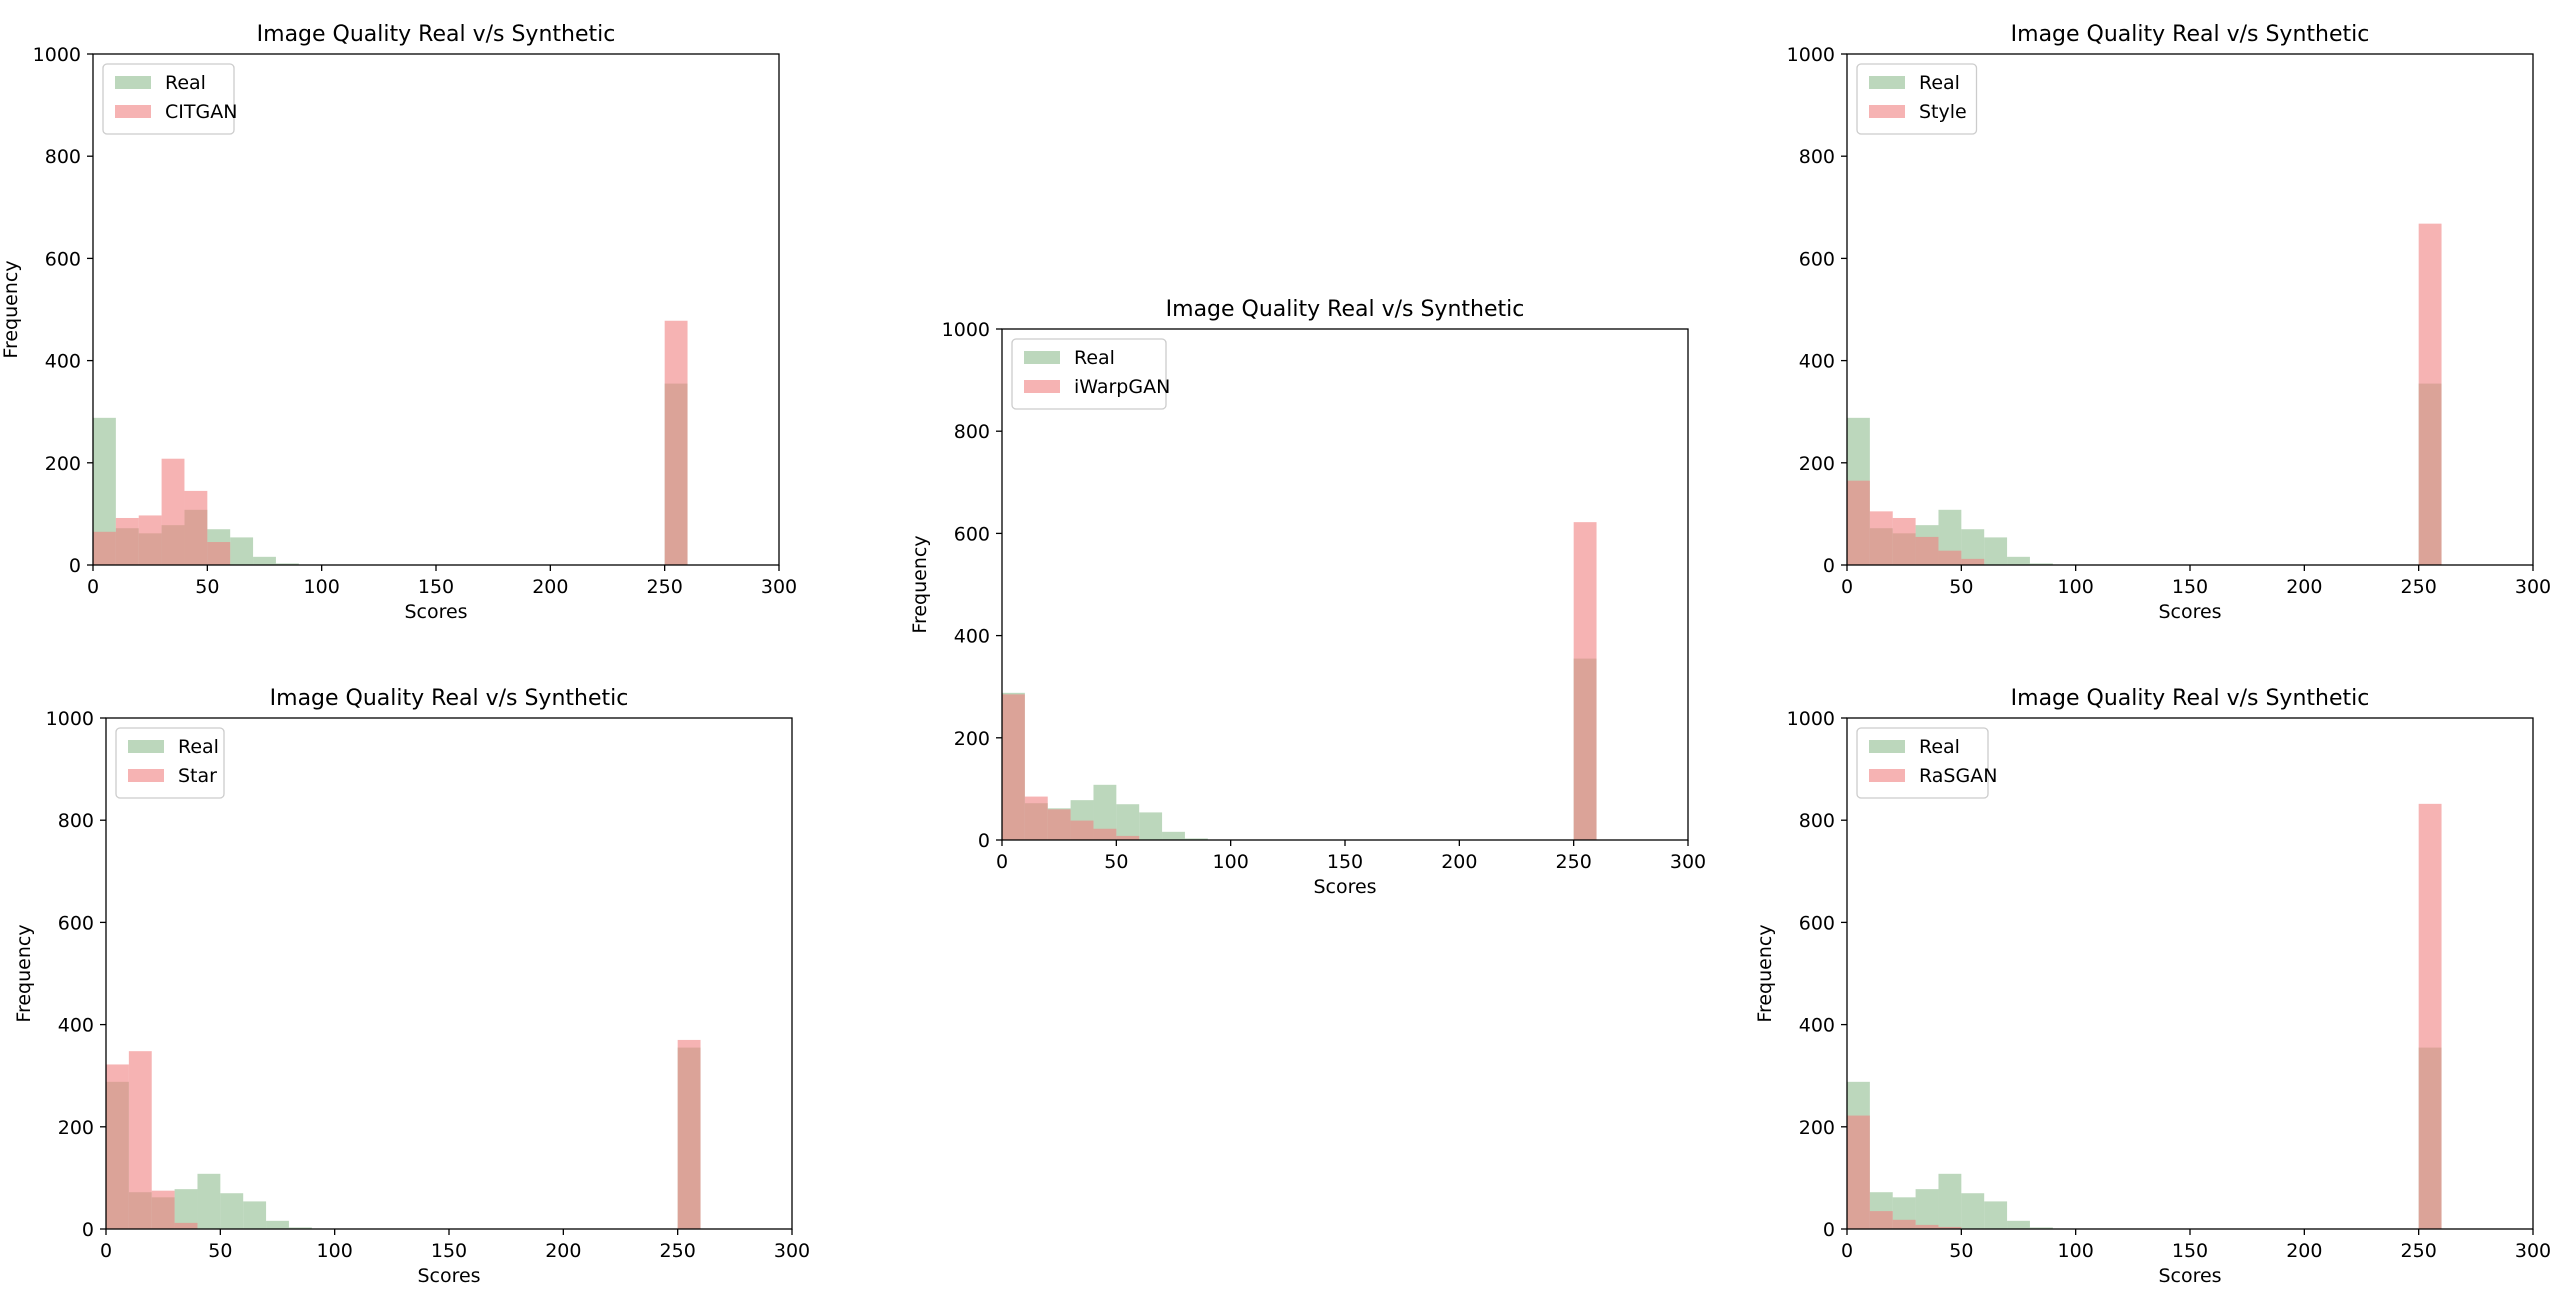 The image size is (2556, 1302). What do you see at coordinates (390, 442) in the screenshot?
I see `series-citgan` at bounding box center [390, 442].